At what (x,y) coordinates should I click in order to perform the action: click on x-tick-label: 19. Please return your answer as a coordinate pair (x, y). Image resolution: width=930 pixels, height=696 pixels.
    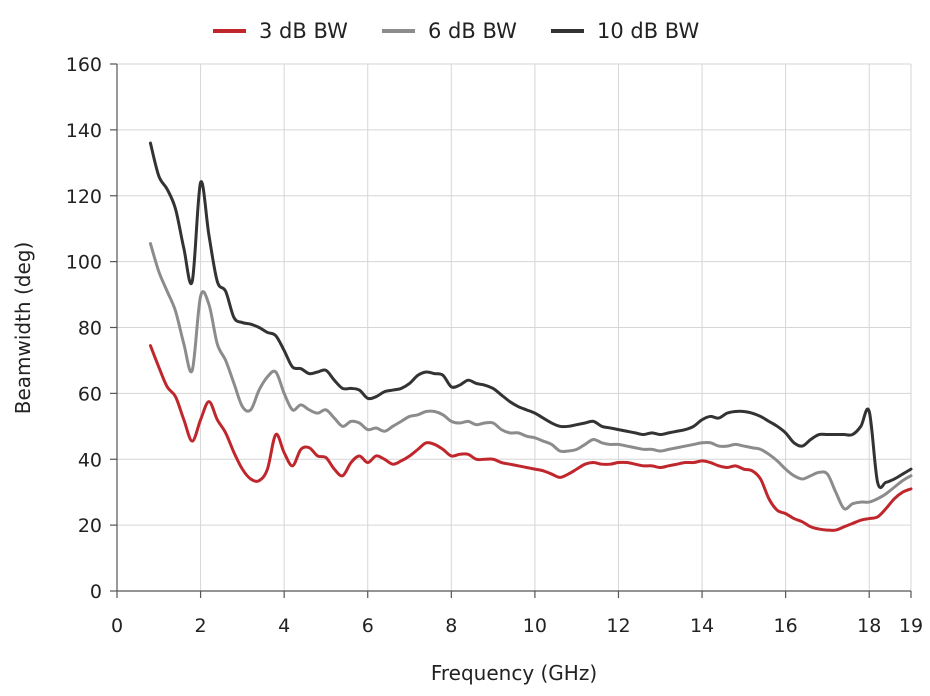
    Looking at the image, I should click on (911, 626).